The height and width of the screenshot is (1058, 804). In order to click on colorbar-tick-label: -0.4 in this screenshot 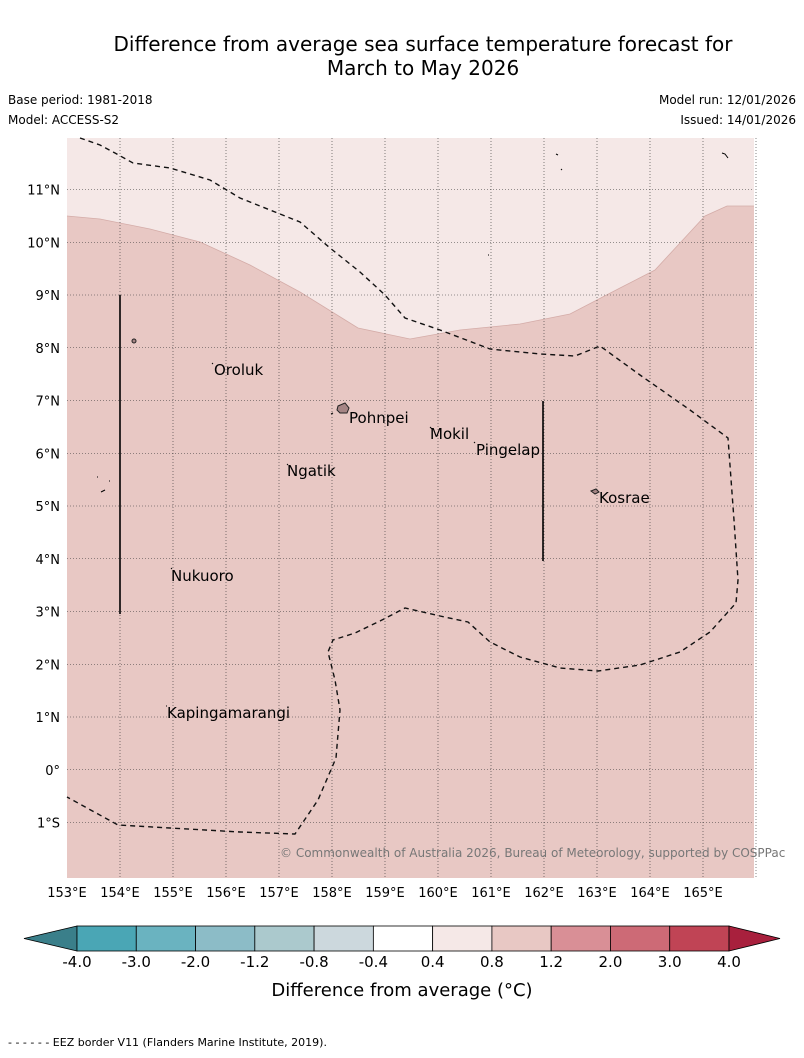, I will do `click(373, 962)`.